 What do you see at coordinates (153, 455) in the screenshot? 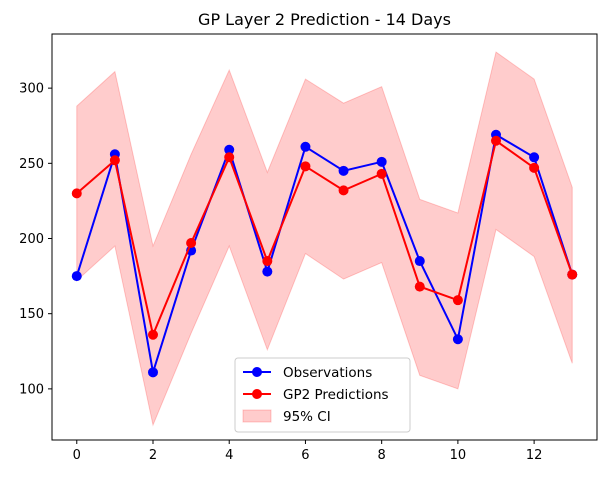
I see `x-tick-label: 2` at bounding box center [153, 455].